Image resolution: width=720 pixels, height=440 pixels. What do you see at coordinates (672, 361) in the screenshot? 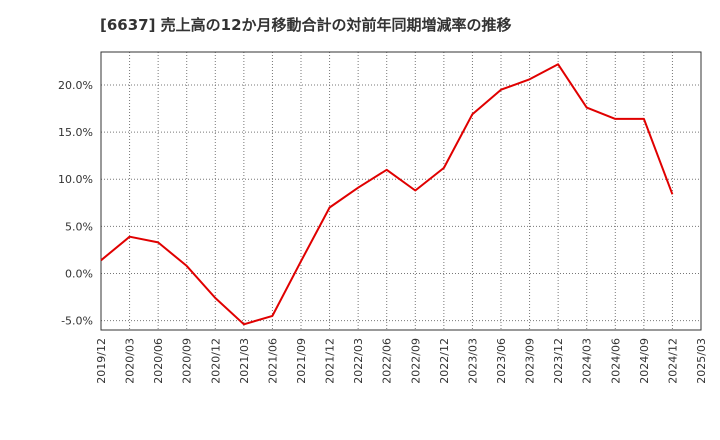
I see `x-tick-label: 2024/12` at bounding box center [672, 361].